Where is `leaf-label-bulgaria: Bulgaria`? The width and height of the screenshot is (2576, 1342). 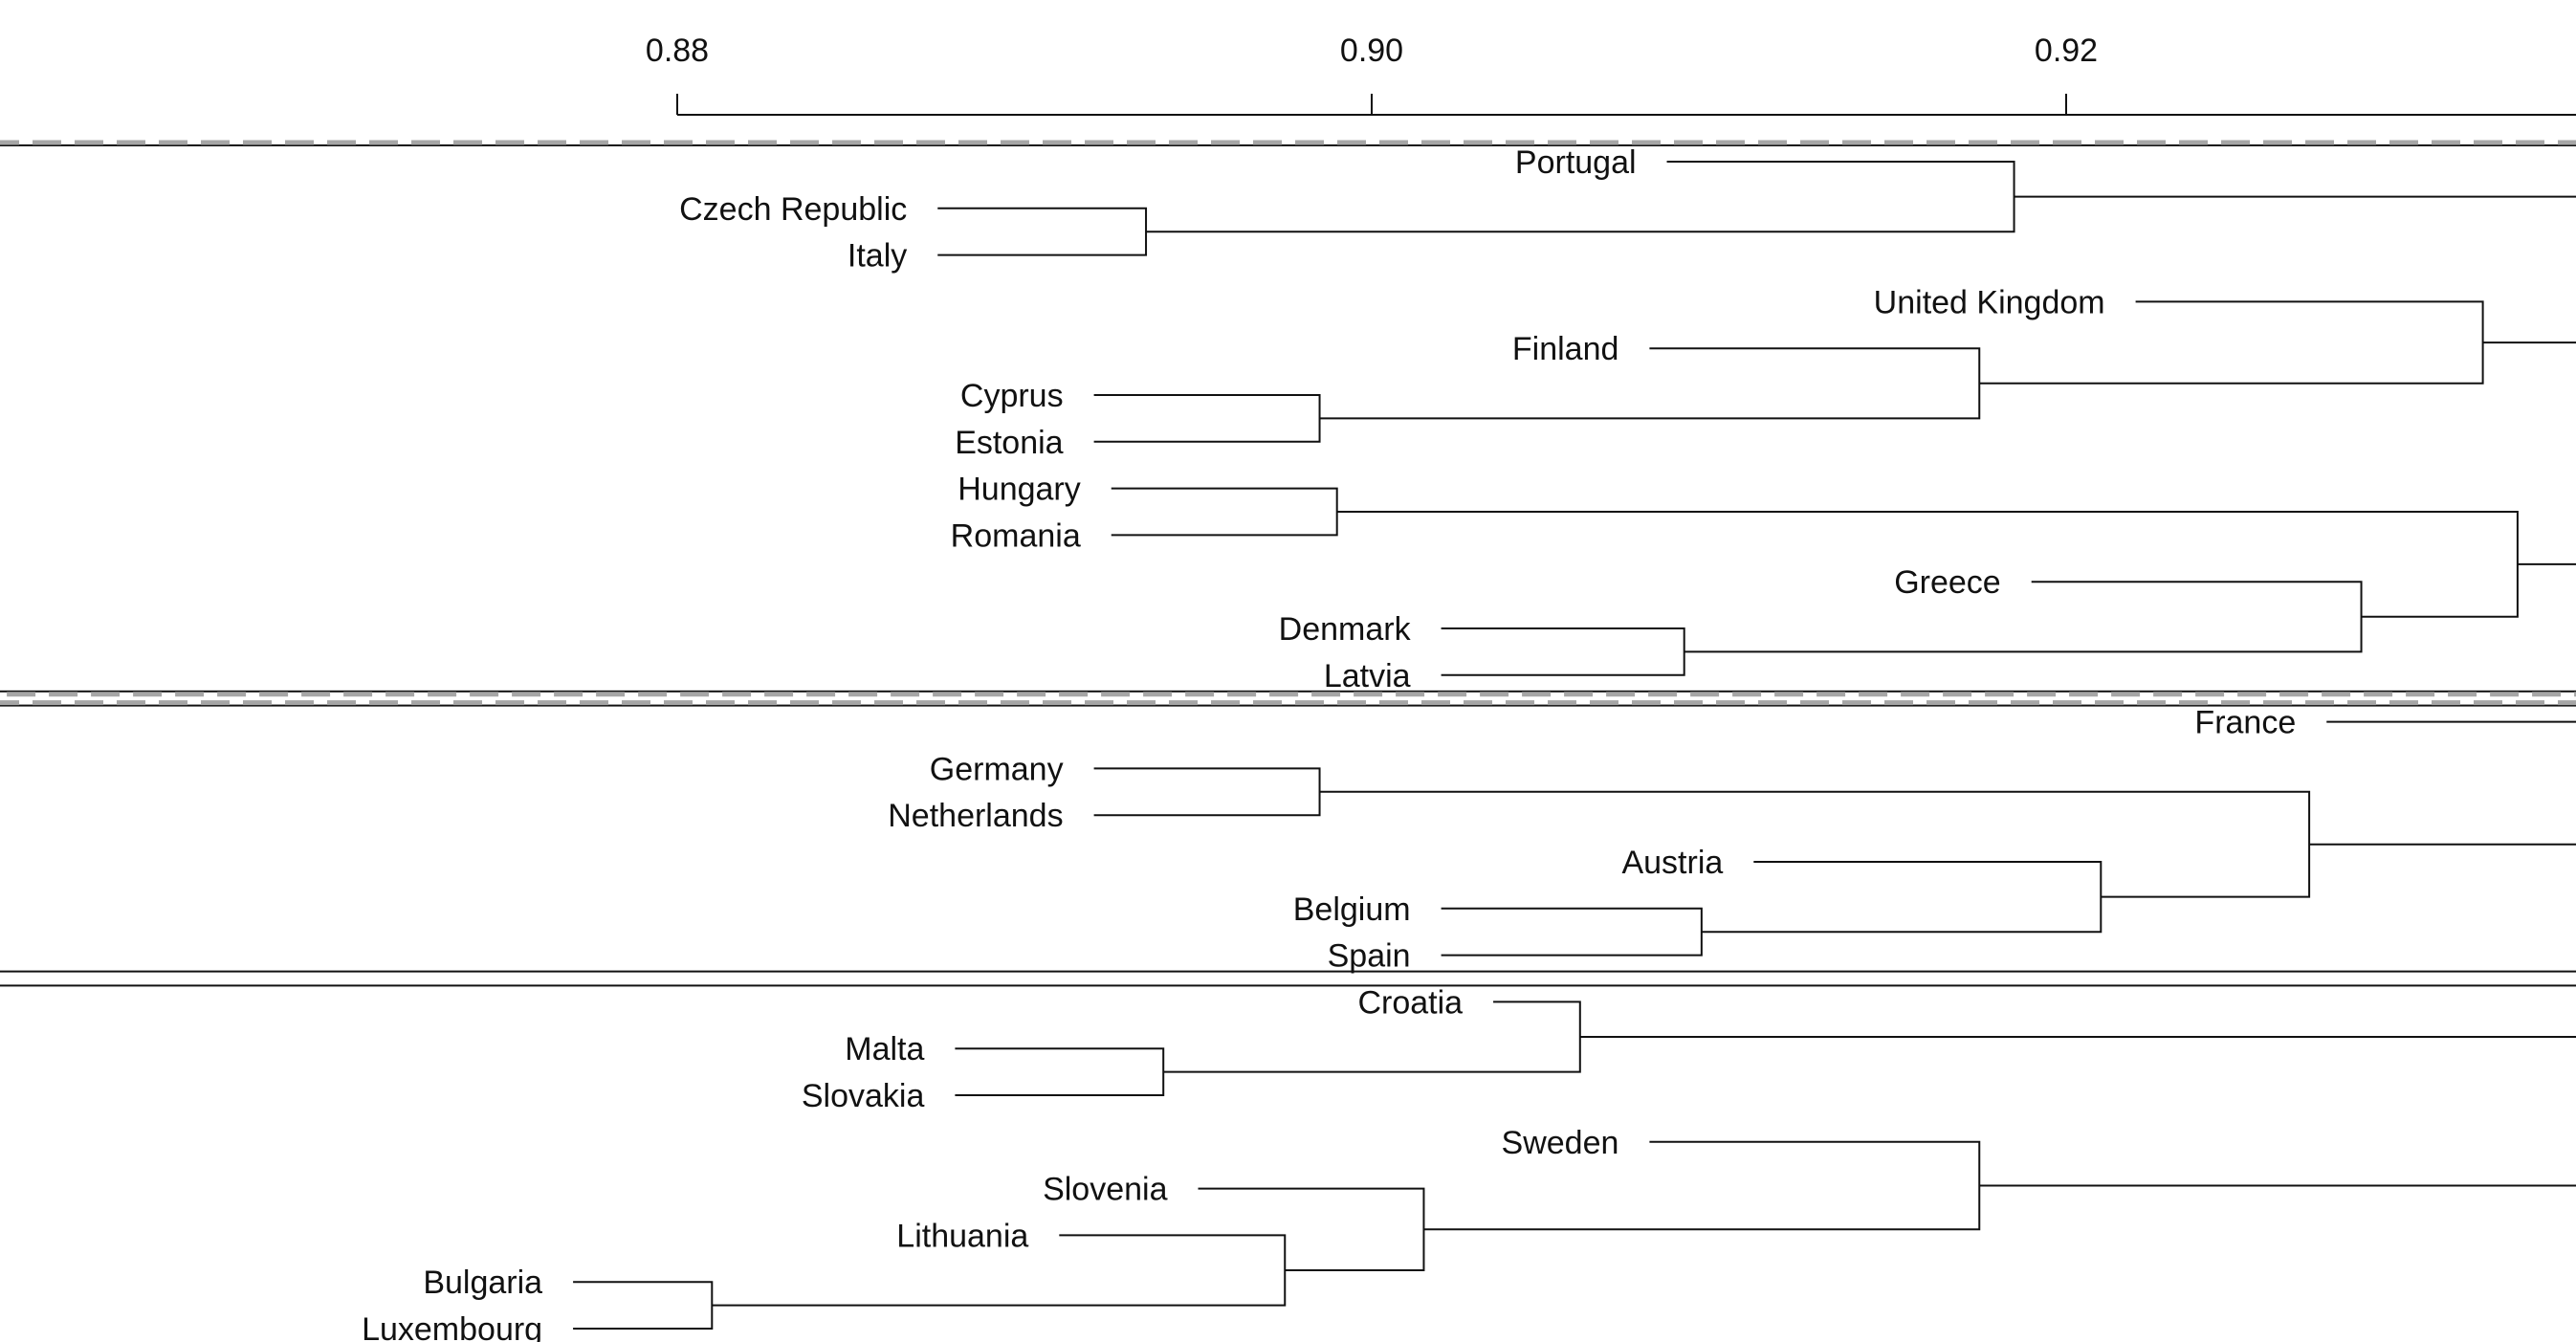
leaf-label-bulgaria: Bulgaria is located at coordinates (482, 1283).